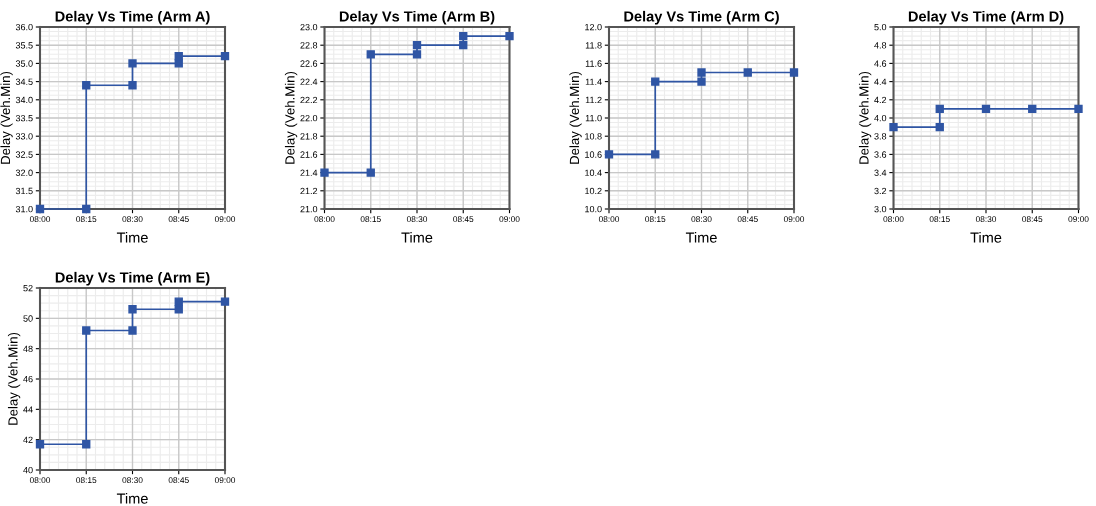 This screenshot has width=1096, height=506. I want to click on y-tick-label: 31.0, so click(24, 209).